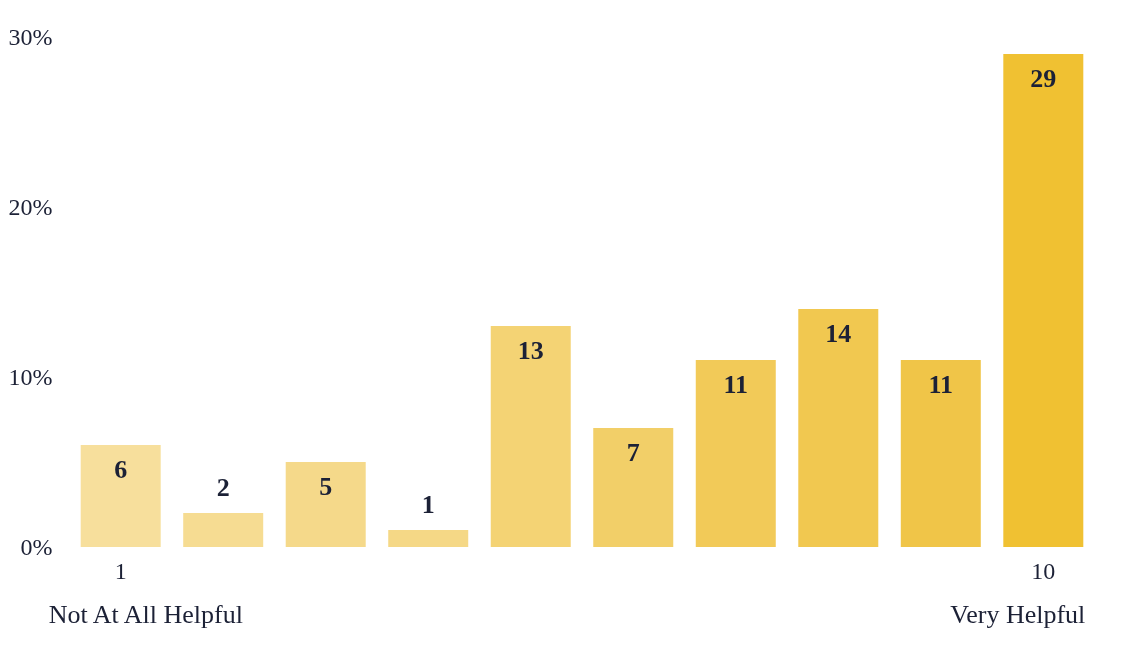 Image resolution: width=1145 pixels, height=655 pixels. What do you see at coordinates (428, 504) in the screenshot?
I see `data-label: 1` at bounding box center [428, 504].